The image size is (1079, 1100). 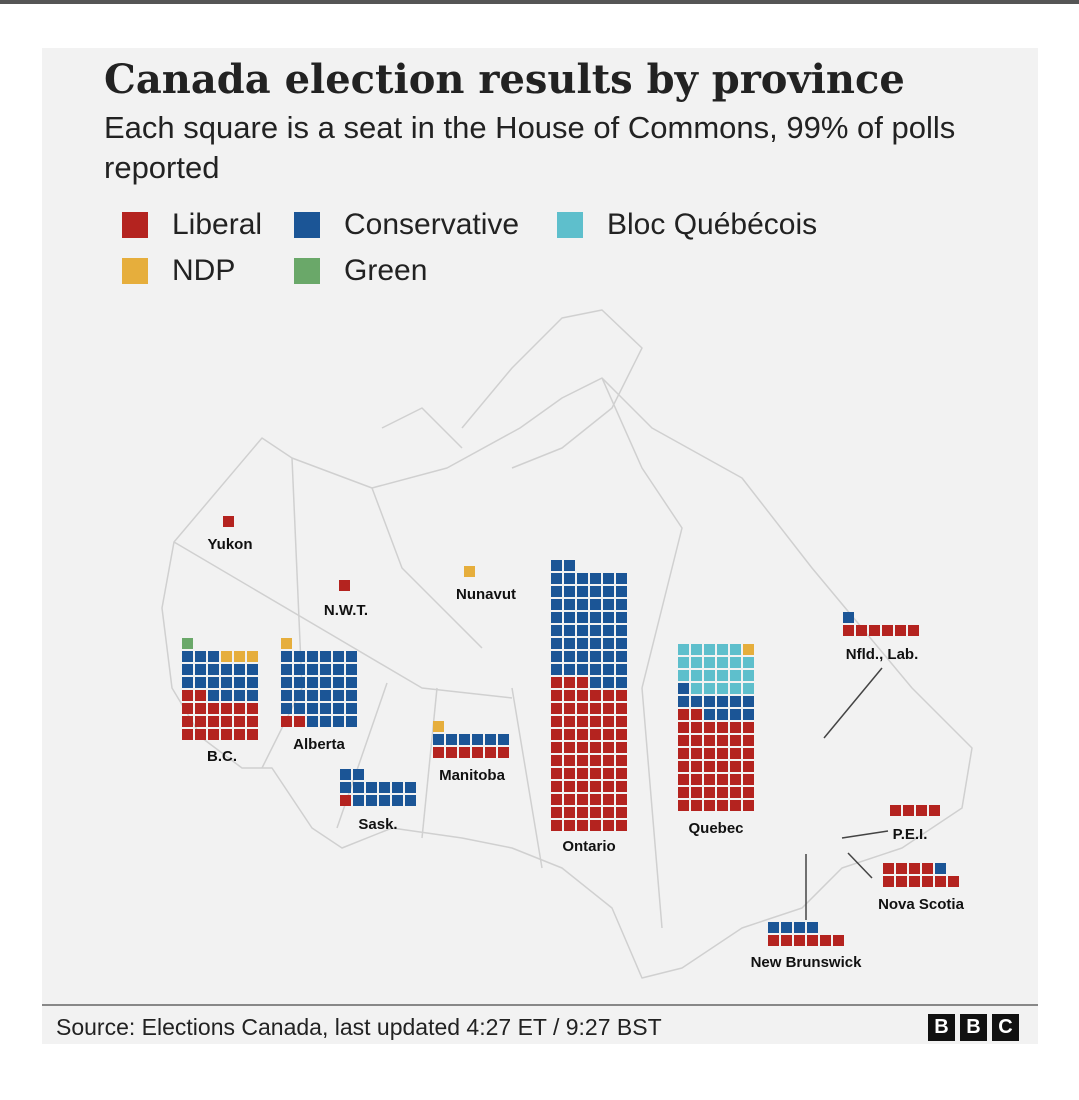 What do you see at coordinates (860, 865) in the screenshot?
I see `callout-nova-scotia` at bounding box center [860, 865].